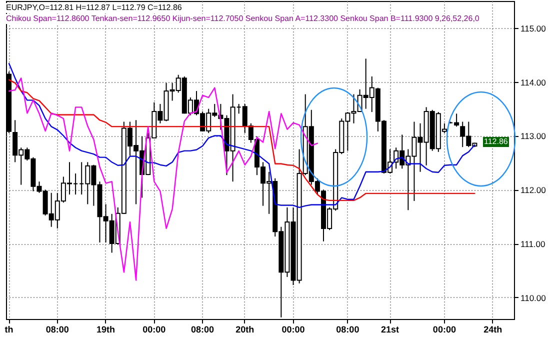  I want to click on y-tick-label: 112.00, so click(533, 190).